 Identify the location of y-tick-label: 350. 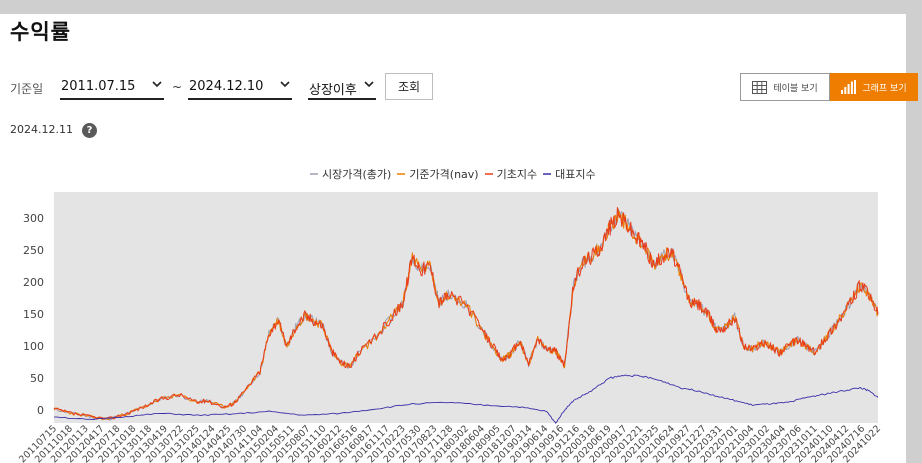
(33, 192).